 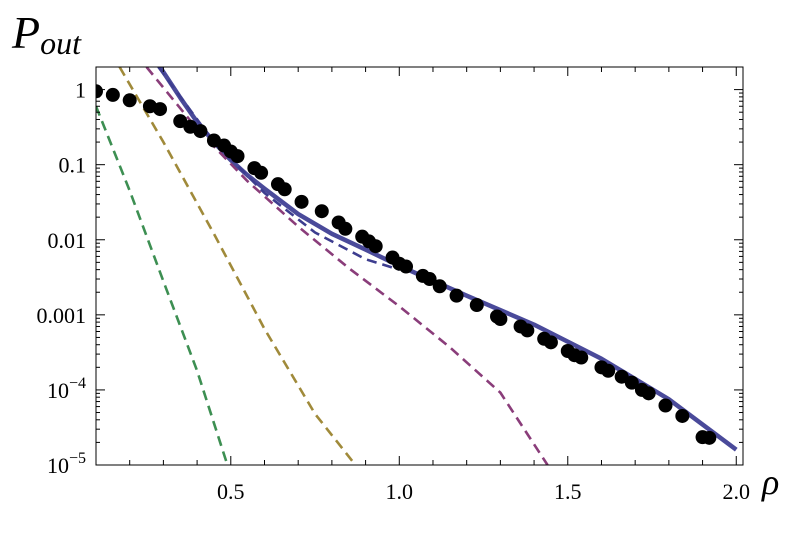 What do you see at coordinates (62, 315) in the screenshot?
I see `y-tick-label: 0.001` at bounding box center [62, 315].